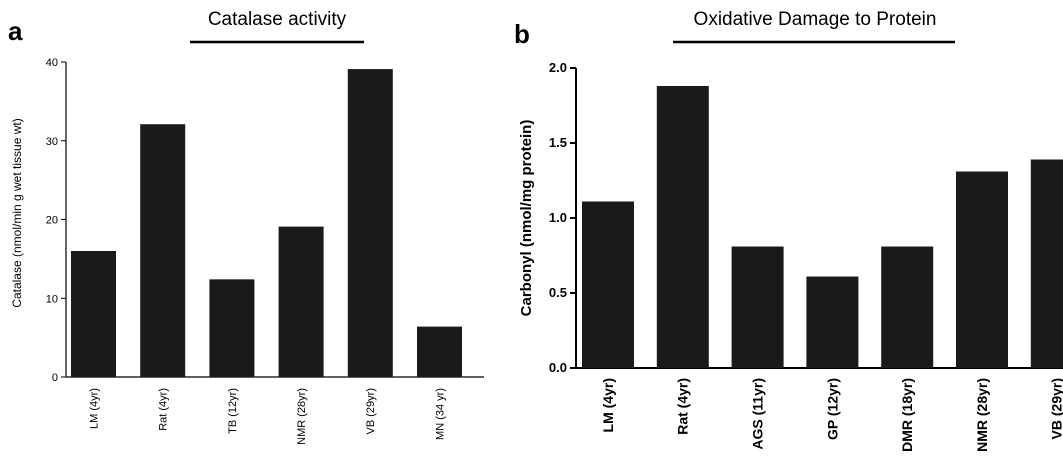 This screenshot has width=1063, height=472. Describe the element at coordinates (815, 19) in the screenshot. I see `chart-title-b: Oxidative Damage to Protein` at that location.